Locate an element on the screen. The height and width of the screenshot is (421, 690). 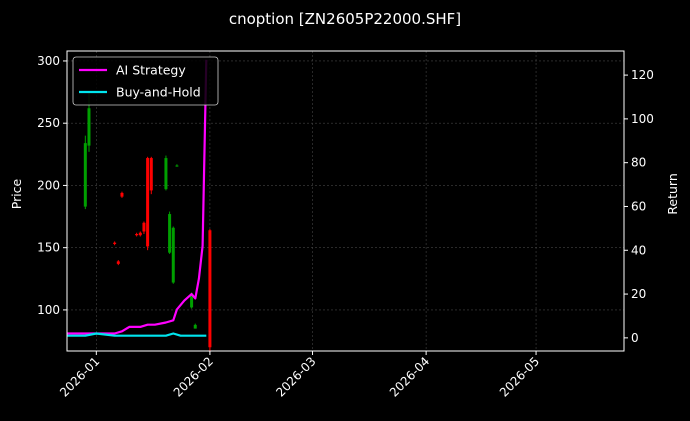
series-line-ai-strategy is located at coordinates (137, 197).